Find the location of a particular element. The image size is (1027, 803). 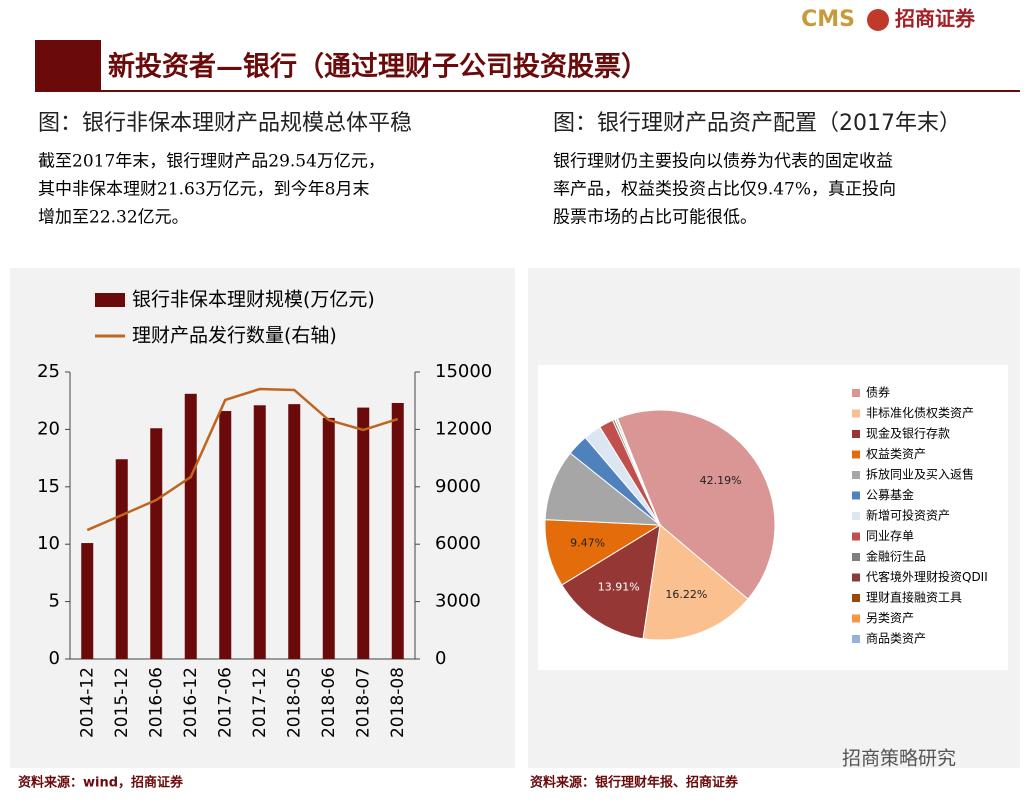

y2-tick-label: 3000 is located at coordinates (458, 601).